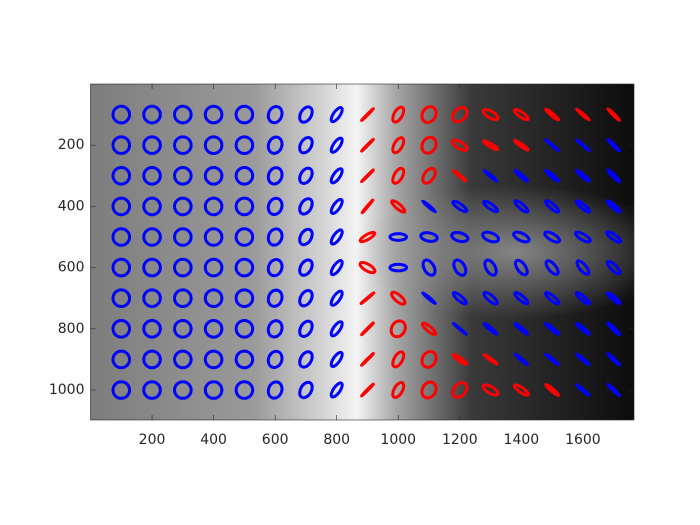  I want to click on x-tick-label: 1200, so click(460, 440).